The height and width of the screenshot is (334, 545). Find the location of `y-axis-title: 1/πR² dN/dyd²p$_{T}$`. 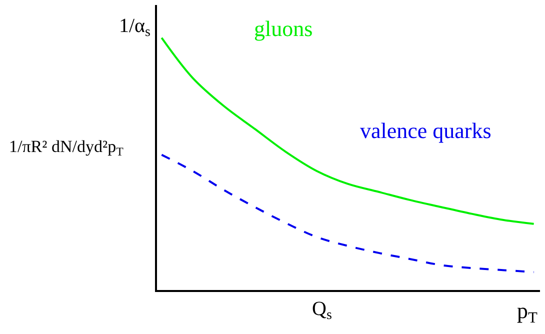

y-axis-title: 1/πR² dN/dyd²p$_{T}$ is located at coordinates (66, 148).